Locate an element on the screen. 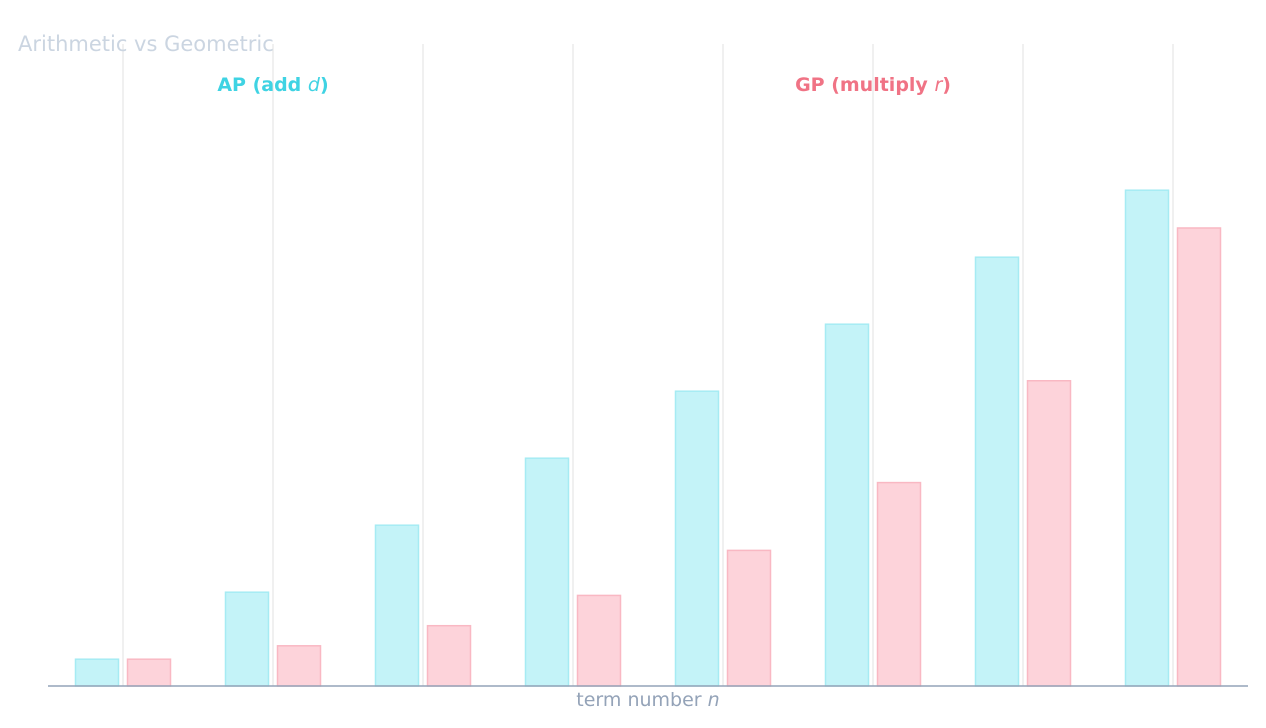 The width and height of the screenshot is (1266, 728). legend-label-gp: GP (multiply r) is located at coordinates (873, 85).